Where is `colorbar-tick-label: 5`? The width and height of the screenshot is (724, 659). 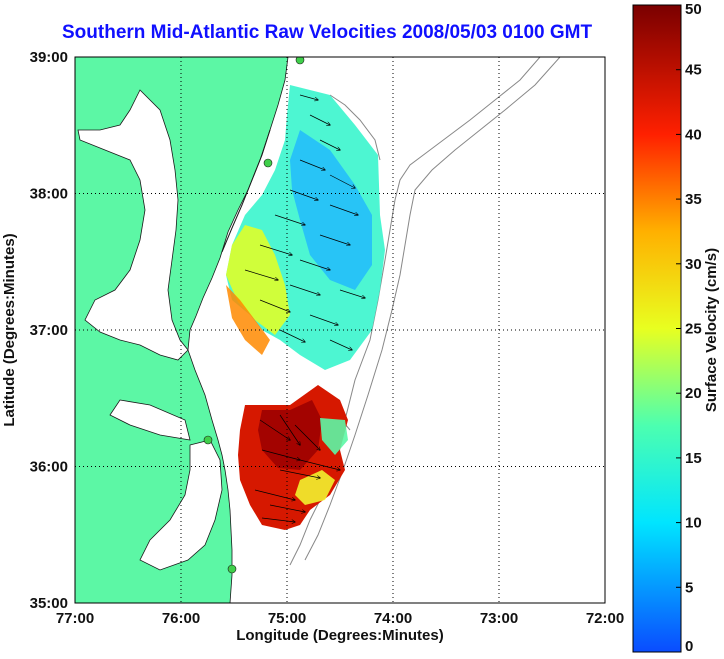
colorbar-tick-label: 5 is located at coordinates (689, 587).